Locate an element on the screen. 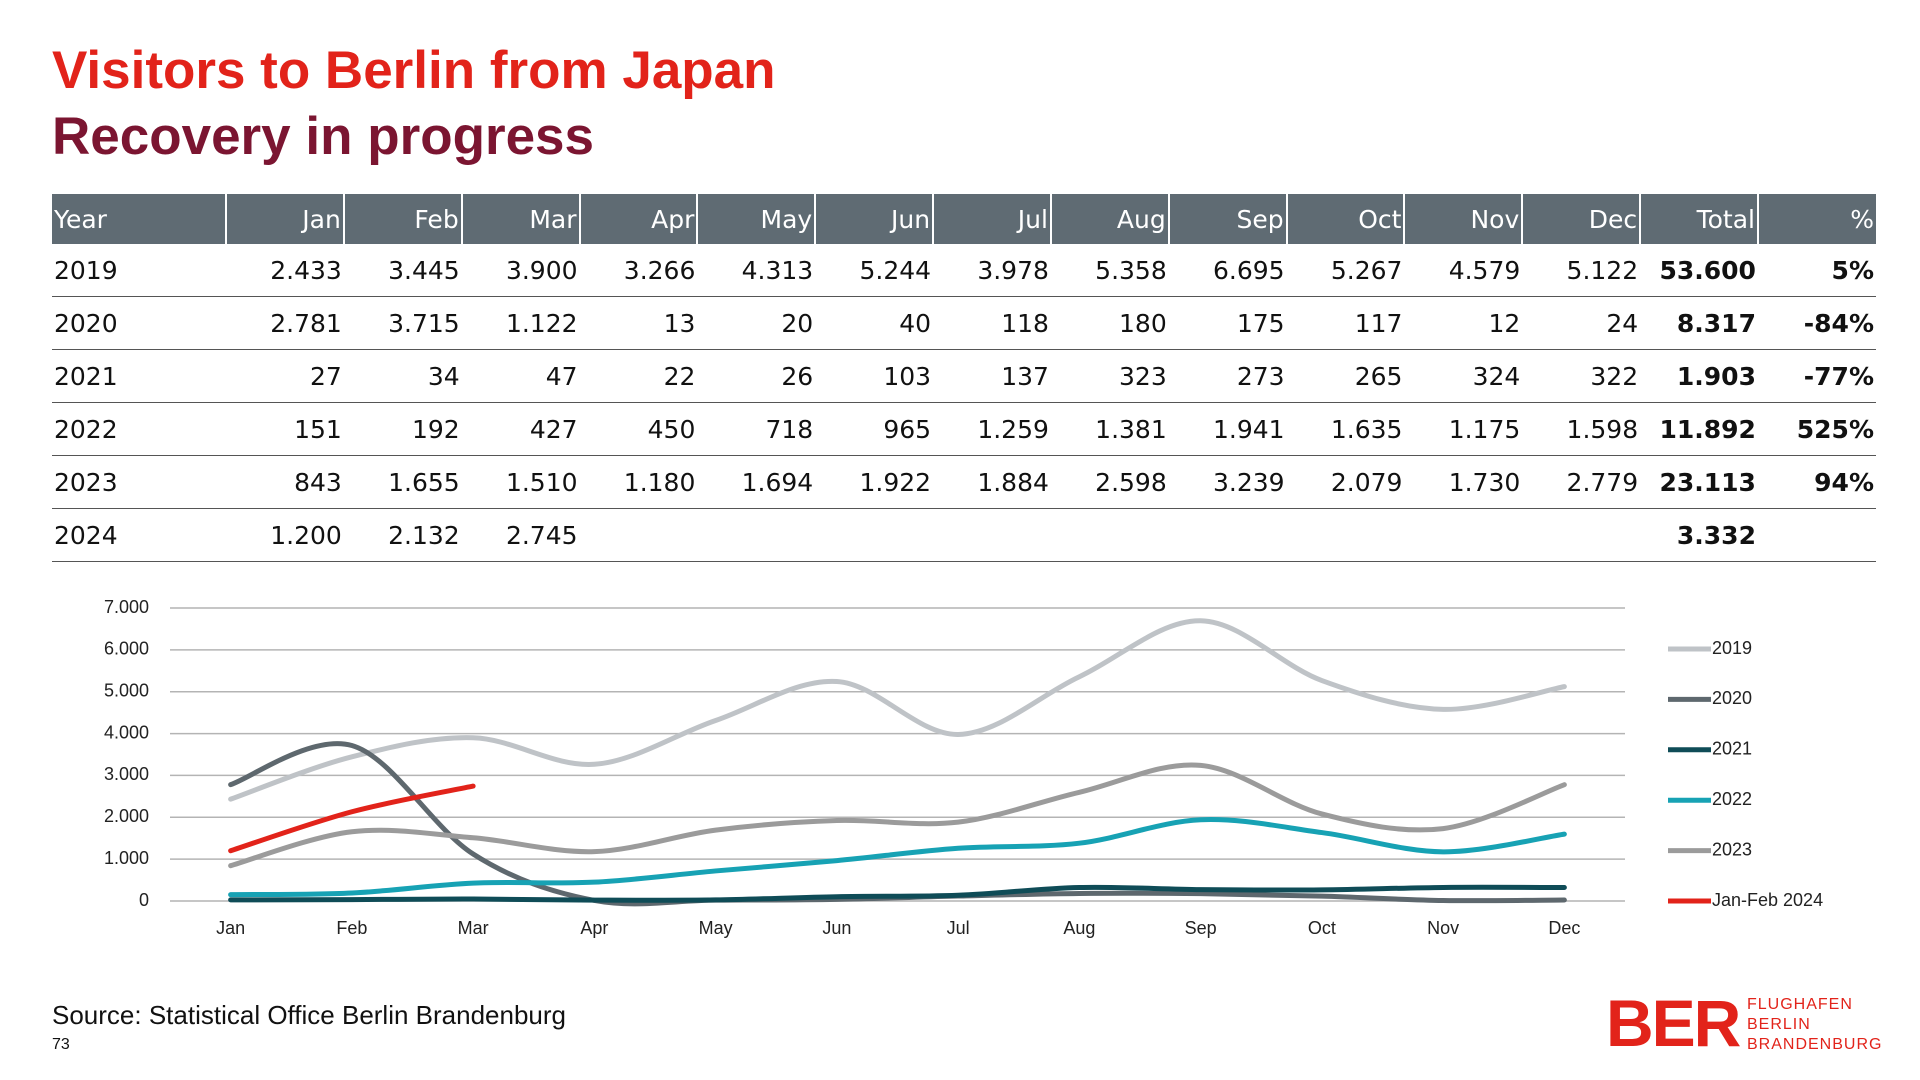  legend-label: 2020 is located at coordinates (1732, 698).